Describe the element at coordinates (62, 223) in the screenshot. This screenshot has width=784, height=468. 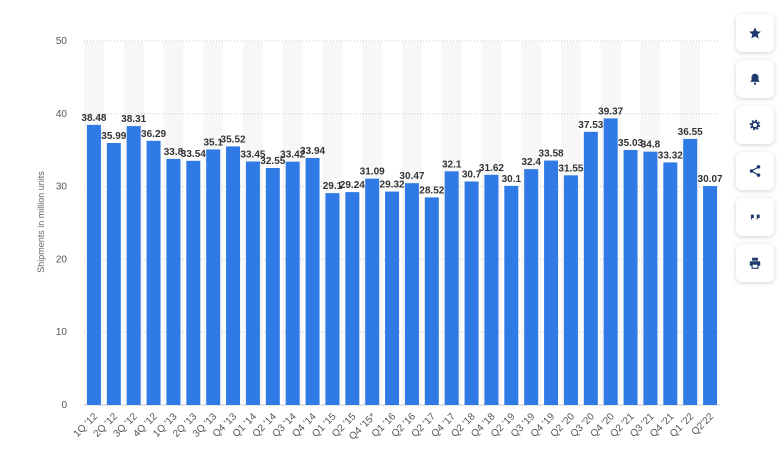
I see `y-axis-ticks: 0 10 20 30 40 50` at that location.